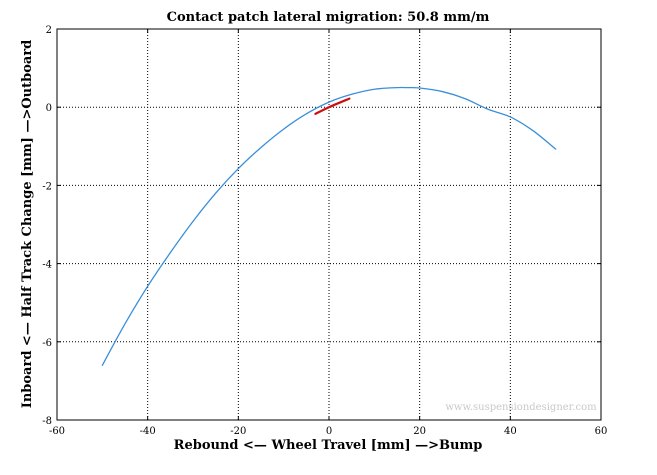 The image size is (657, 475). Describe the element at coordinates (521, 407) in the screenshot. I see `watermark: www.suspensiondesigner.com` at that location.